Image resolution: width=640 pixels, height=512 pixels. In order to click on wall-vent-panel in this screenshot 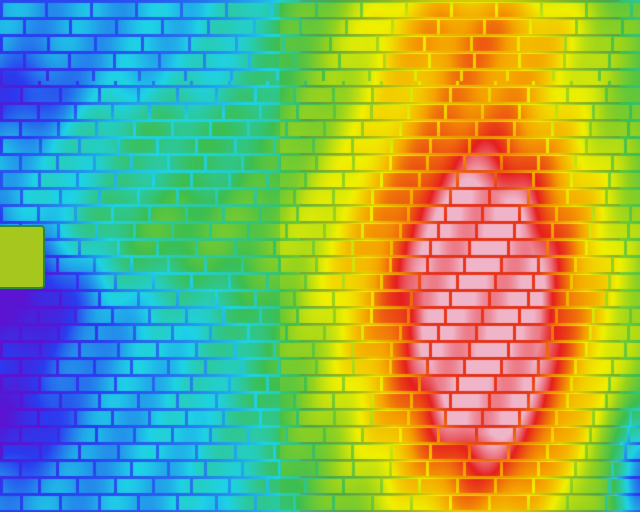, I will do `click(22, 257)`.